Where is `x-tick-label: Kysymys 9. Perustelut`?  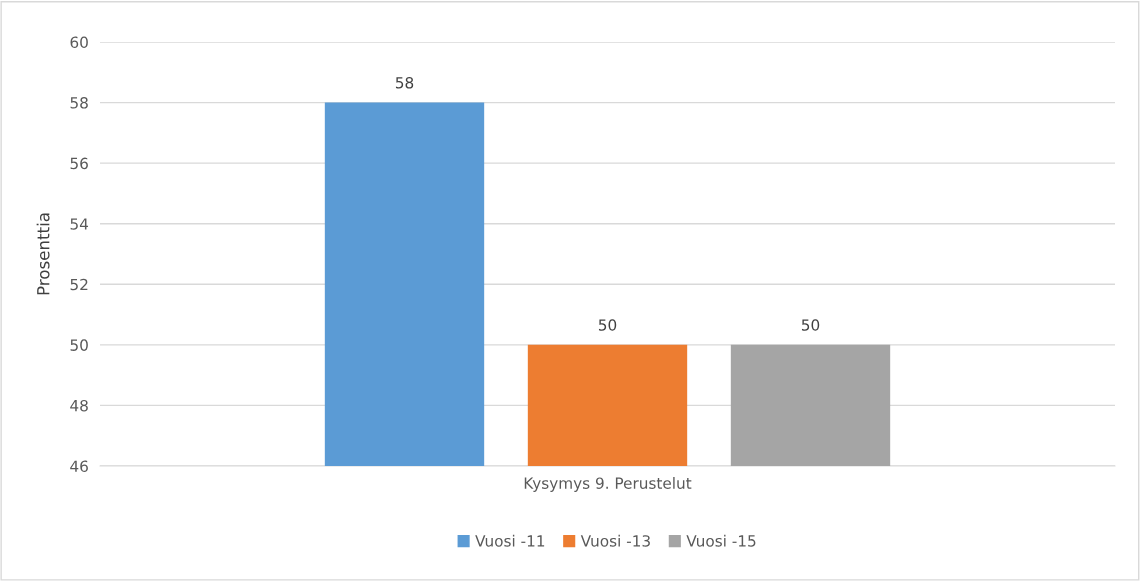 x-tick-label: Kysymys 9. Perustelut is located at coordinates (608, 484).